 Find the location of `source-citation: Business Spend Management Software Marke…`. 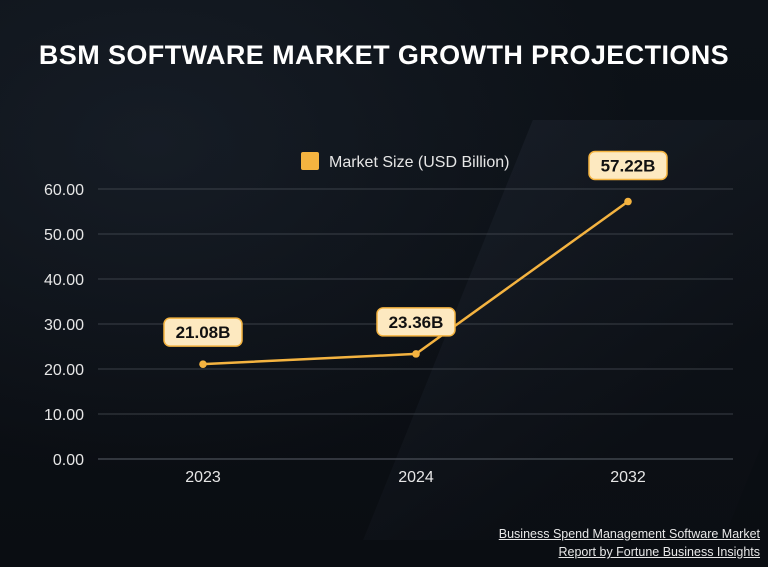

source-citation: Business Spend Management Software Marke… is located at coordinates (629, 543).